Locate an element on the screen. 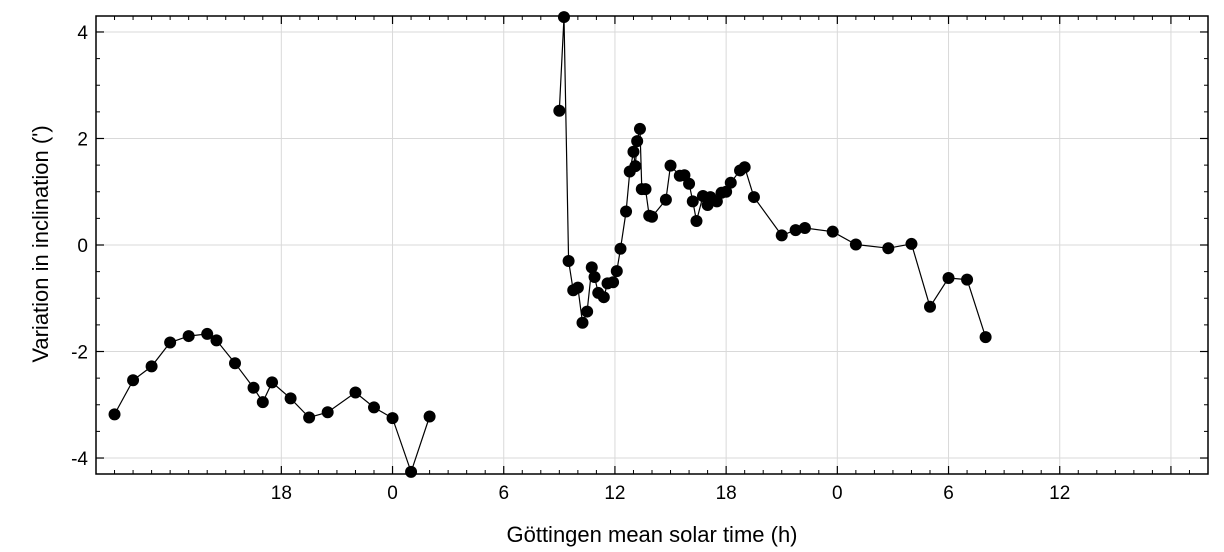  y-tick-label: 4 is located at coordinates (82, 33).